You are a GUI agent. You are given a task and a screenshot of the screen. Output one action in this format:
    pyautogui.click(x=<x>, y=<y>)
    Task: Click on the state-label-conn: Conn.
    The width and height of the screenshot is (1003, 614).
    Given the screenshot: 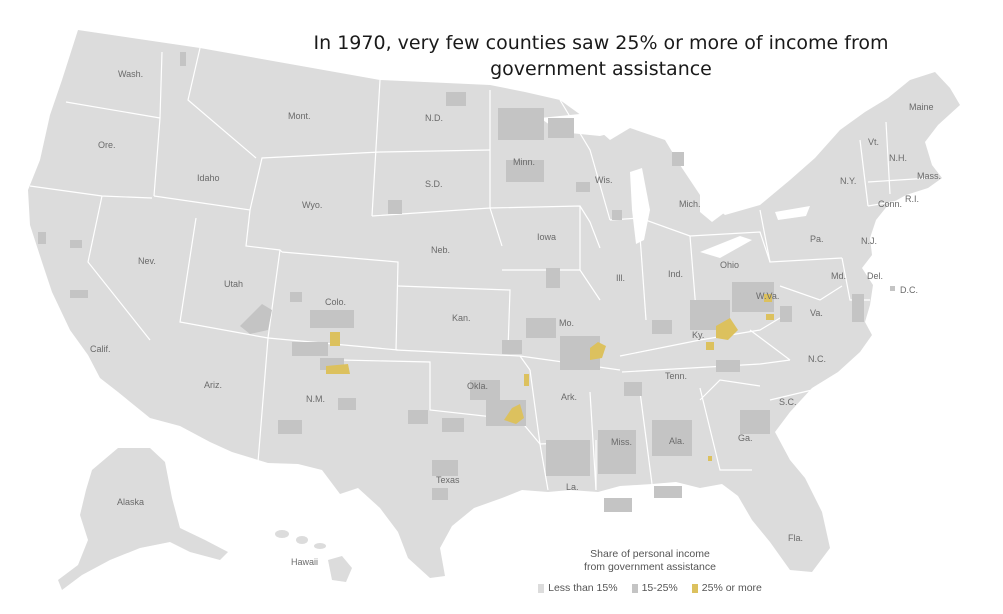 What is the action you would take?
    pyautogui.click(x=890, y=204)
    